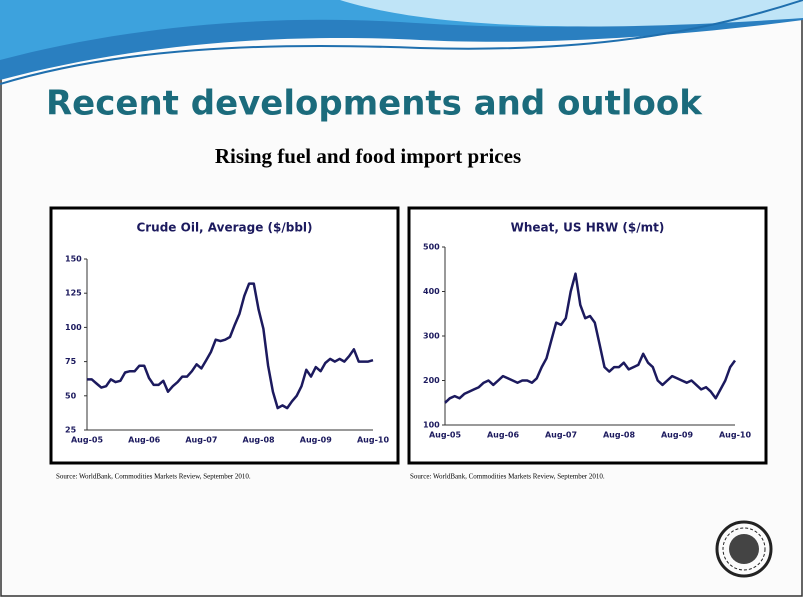 The height and width of the screenshot is (597, 803). What do you see at coordinates (401, 42) in the screenshot?
I see `top-curve` at bounding box center [401, 42].